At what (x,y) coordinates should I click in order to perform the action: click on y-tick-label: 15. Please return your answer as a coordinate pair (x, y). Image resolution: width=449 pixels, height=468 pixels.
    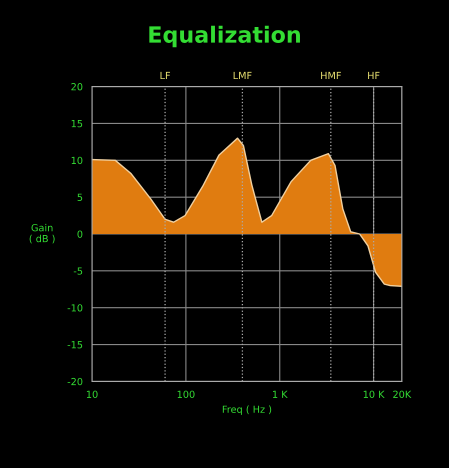
    Looking at the image, I should click on (77, 124).